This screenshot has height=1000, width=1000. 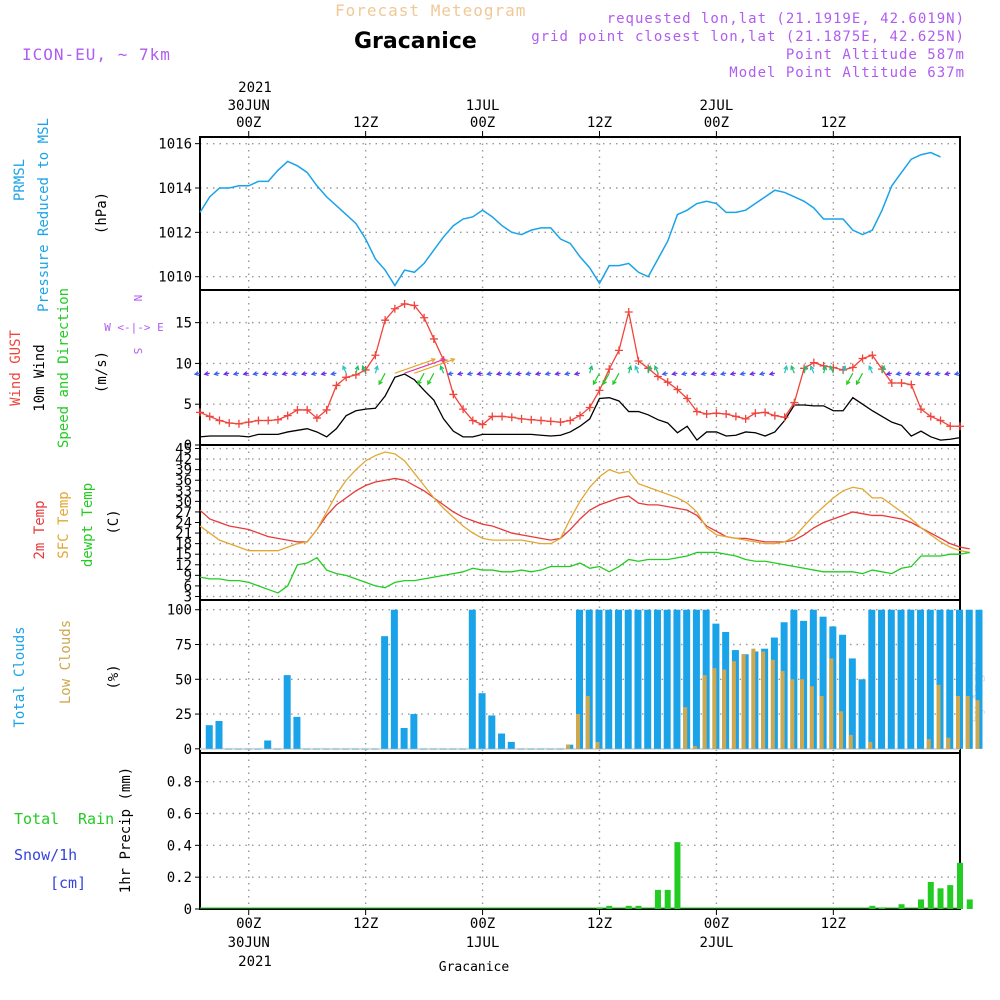 What do you see at coordinates (96, 819) in the screenshot?
I see `precip-legend-rain: Rain` at bounding box center [96, 819].